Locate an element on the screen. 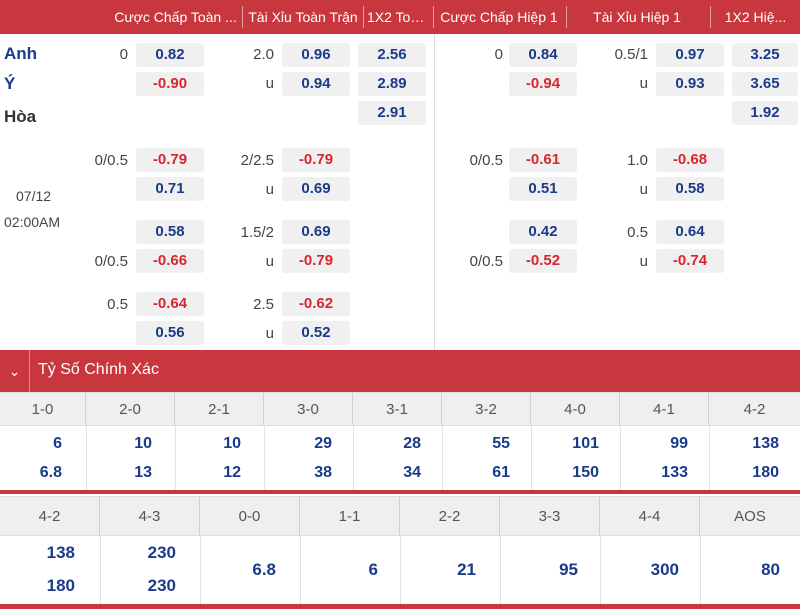 This screenshot has width=800, height=609. score-odds: 29 is located at coordinates (298, 444).